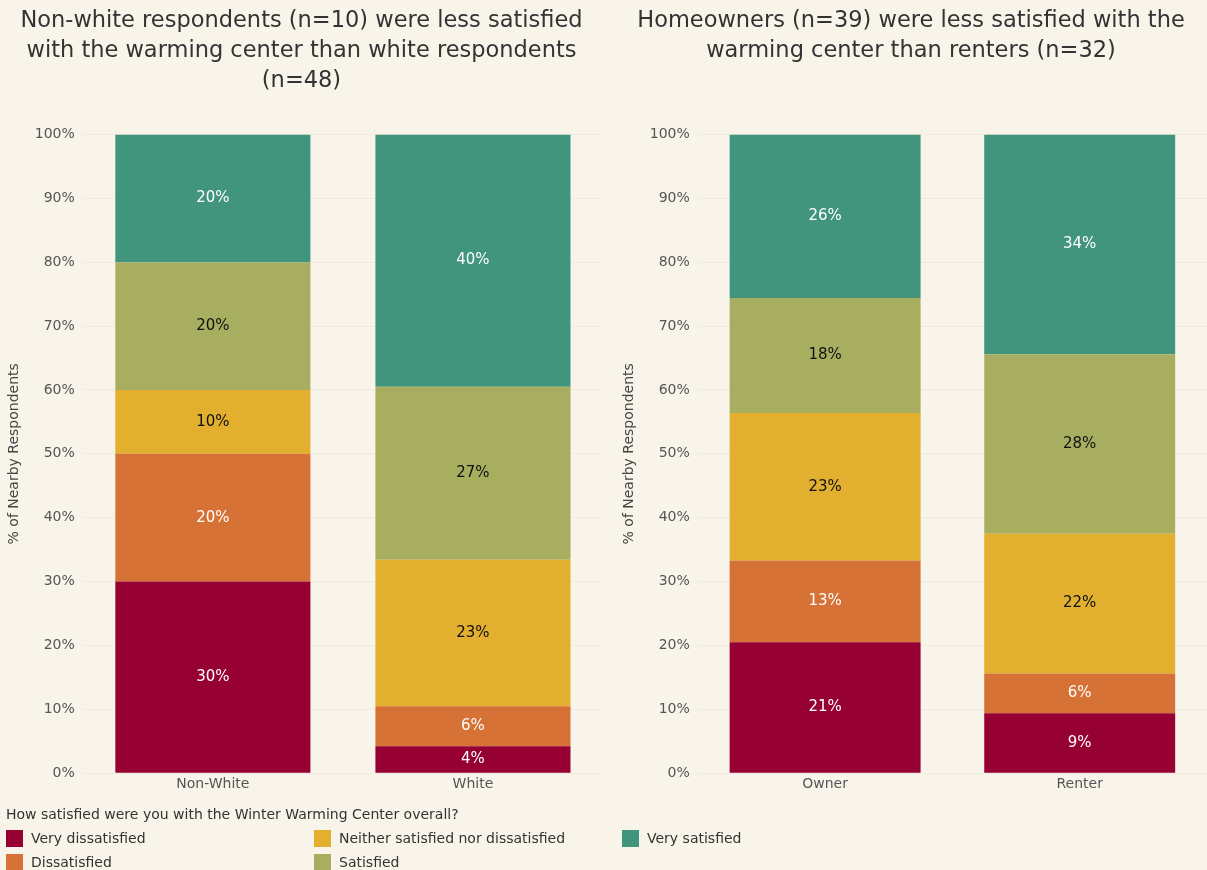 The image size is (1207, 870). What do you see at coordinates (911, 34) in the screenshot?
I see `chart-title: Homeowners (n=39) were less satisfied with the warming center than renters (n=32)` at bounding box center [911, 34].